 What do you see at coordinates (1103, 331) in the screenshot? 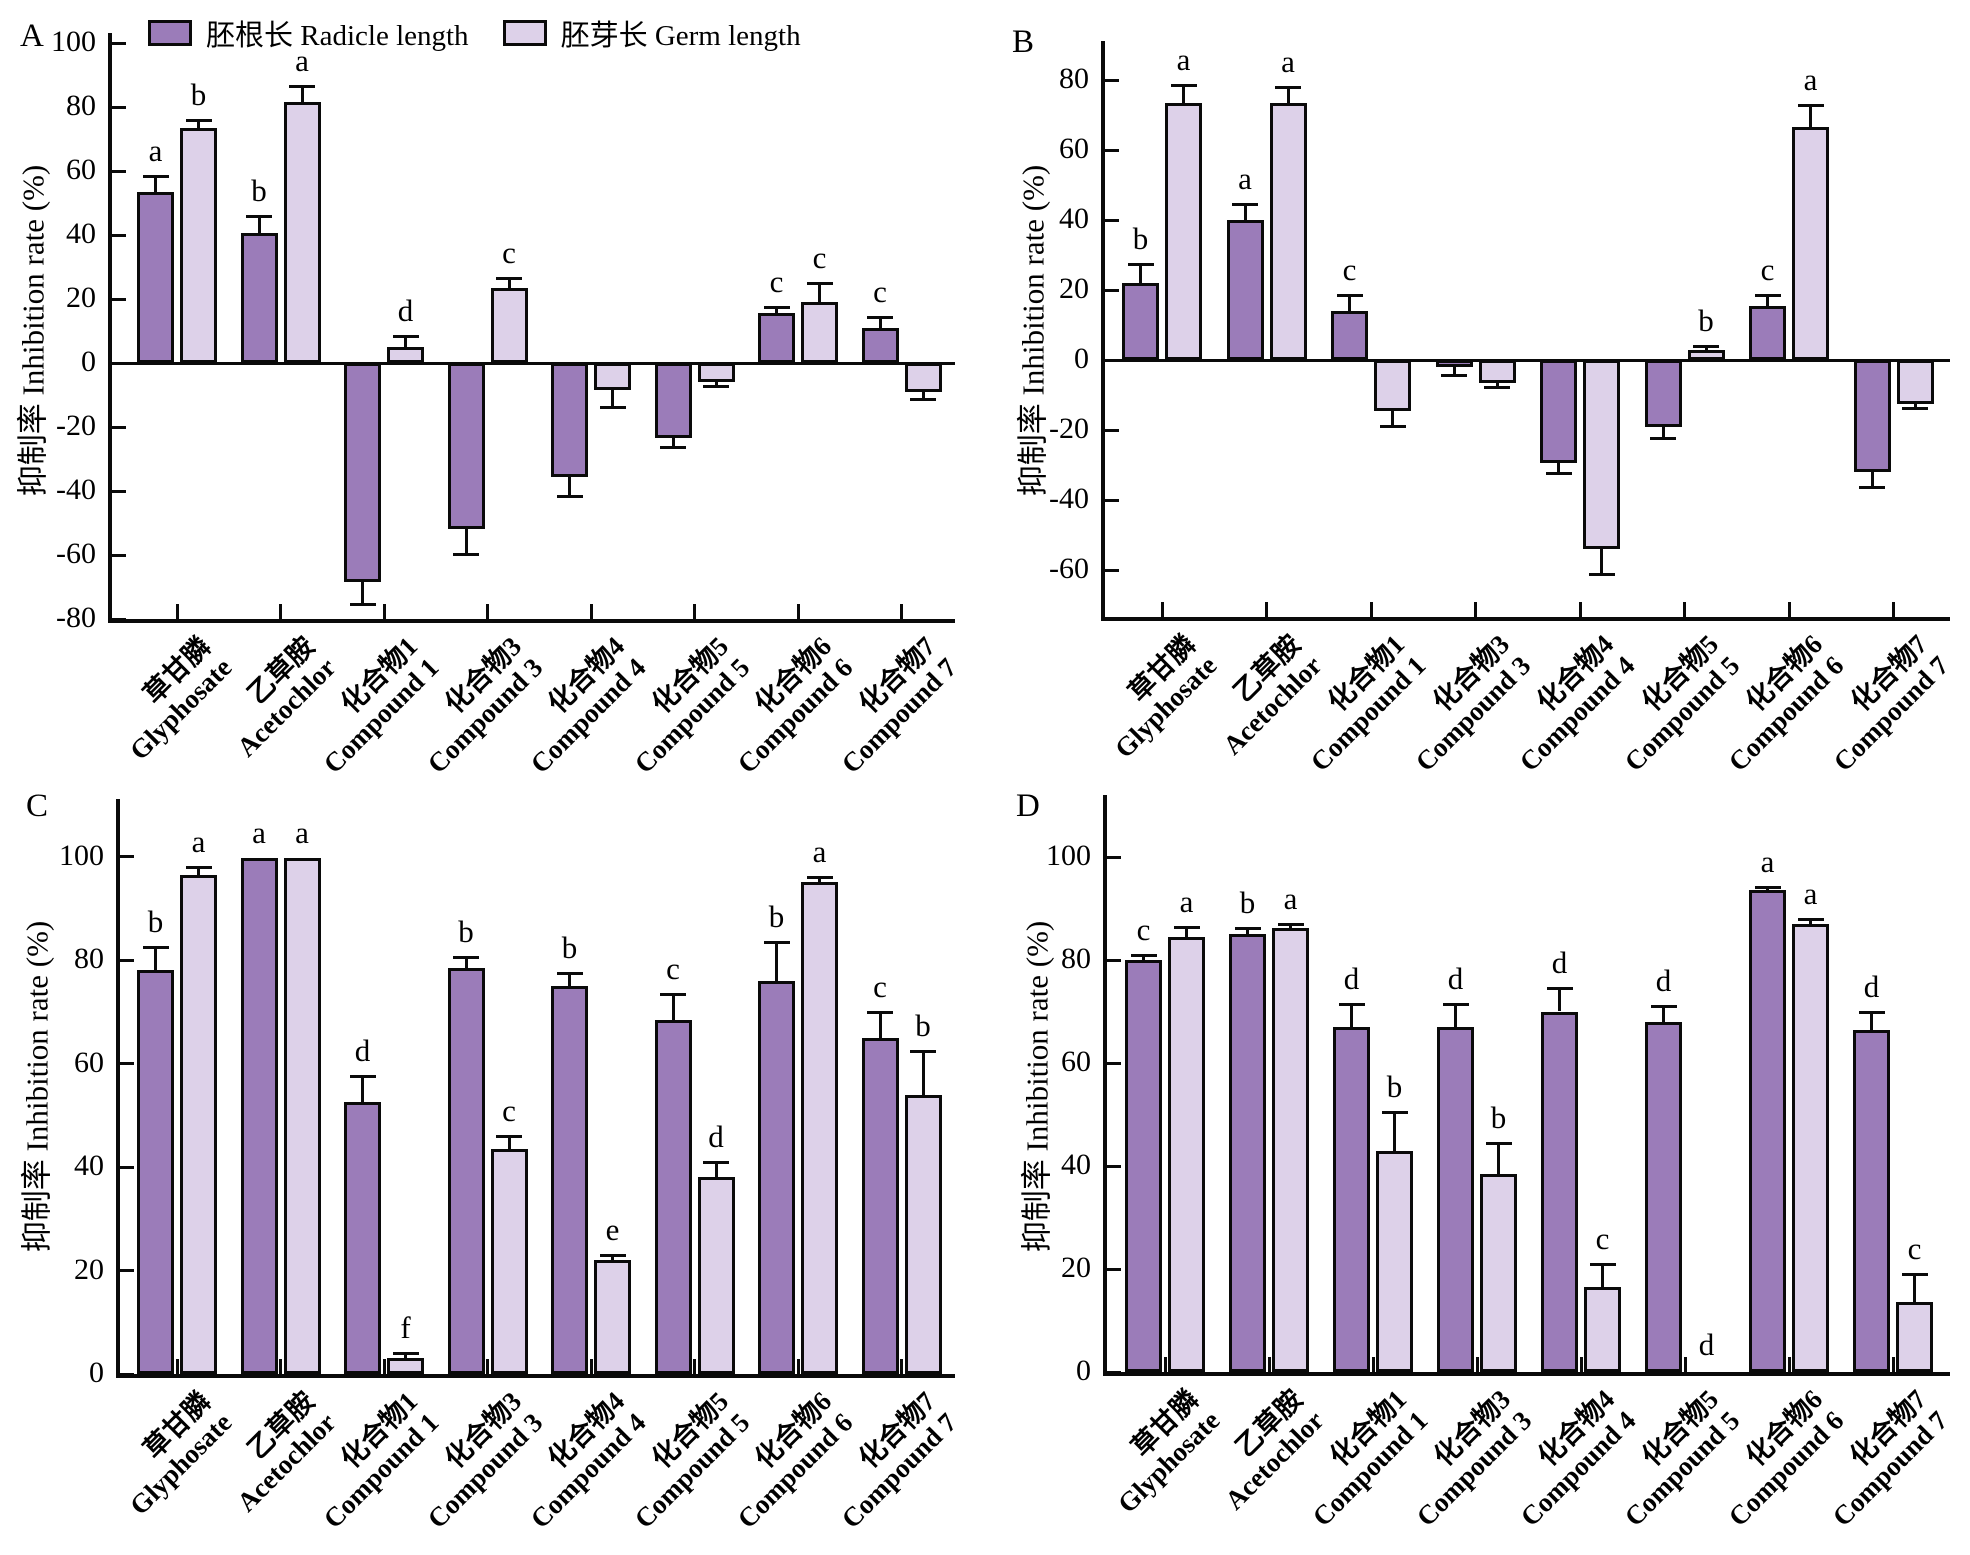
I see `panel-B-y-axis` at bounding box center [1103, 331].